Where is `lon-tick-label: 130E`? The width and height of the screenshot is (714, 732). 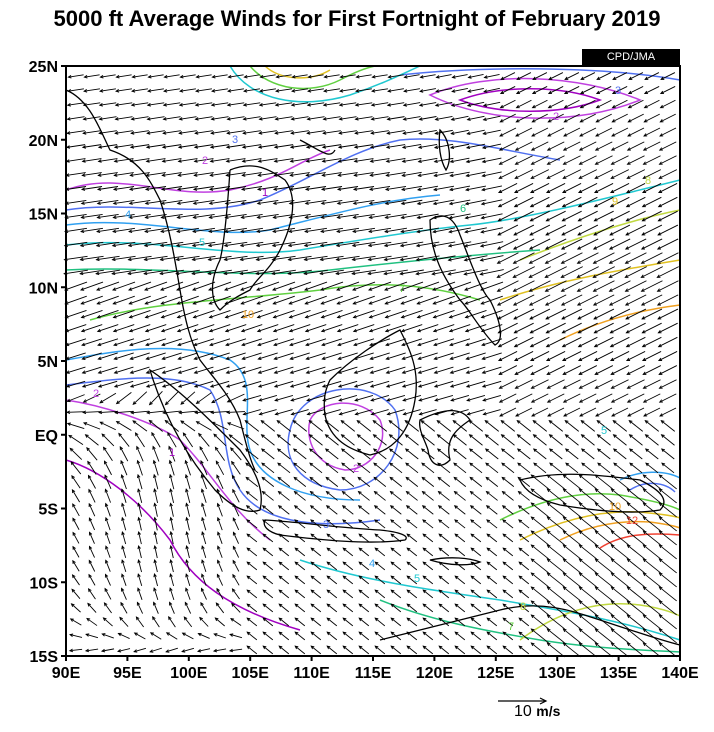 lon-tick-label: 130E is located at coordinates (558, 673).